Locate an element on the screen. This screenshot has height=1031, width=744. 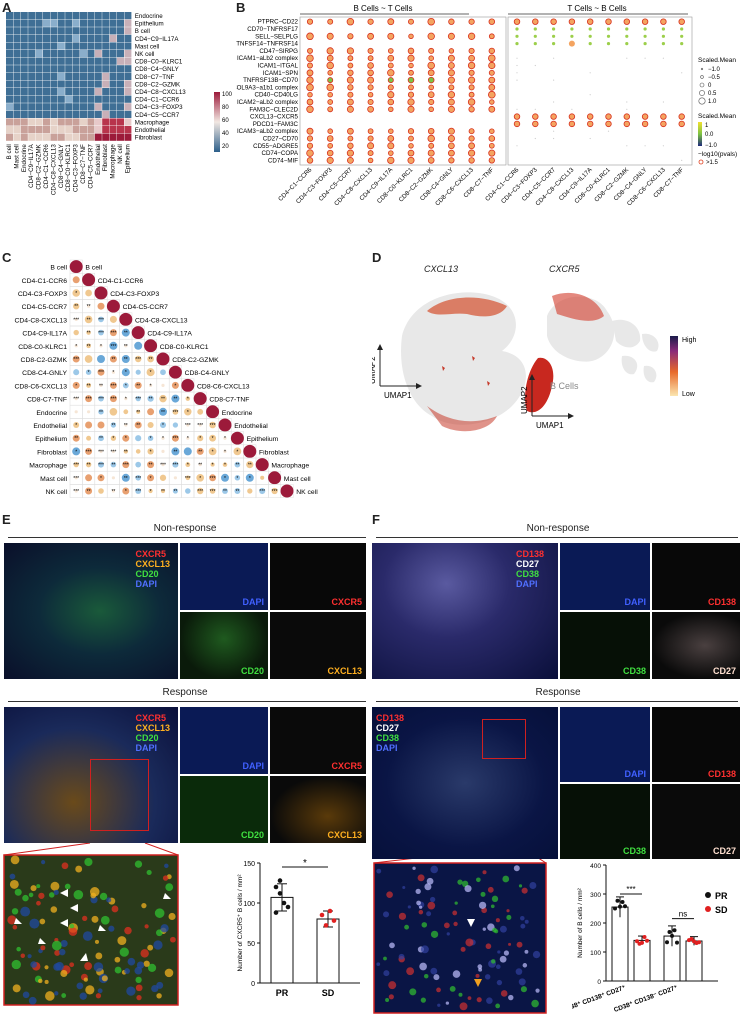
f-r-cd38: CD38 is located at coordinates (605, 821).